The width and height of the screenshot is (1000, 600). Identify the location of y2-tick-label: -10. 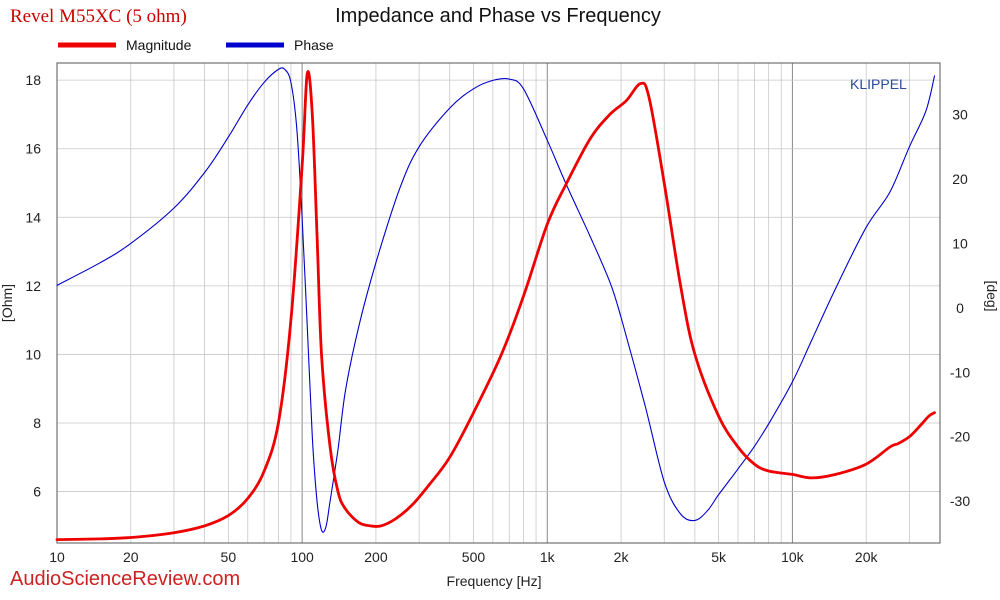
(960, 372).